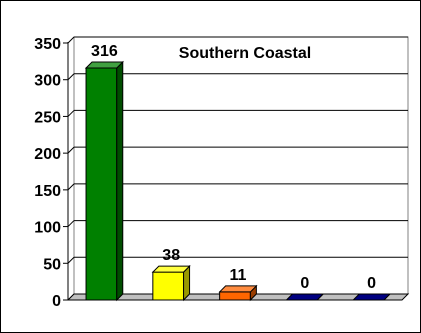  Describe the element at coordinates (47, 191) in the screenshot. I see `y-tick-label: 150` at that location.